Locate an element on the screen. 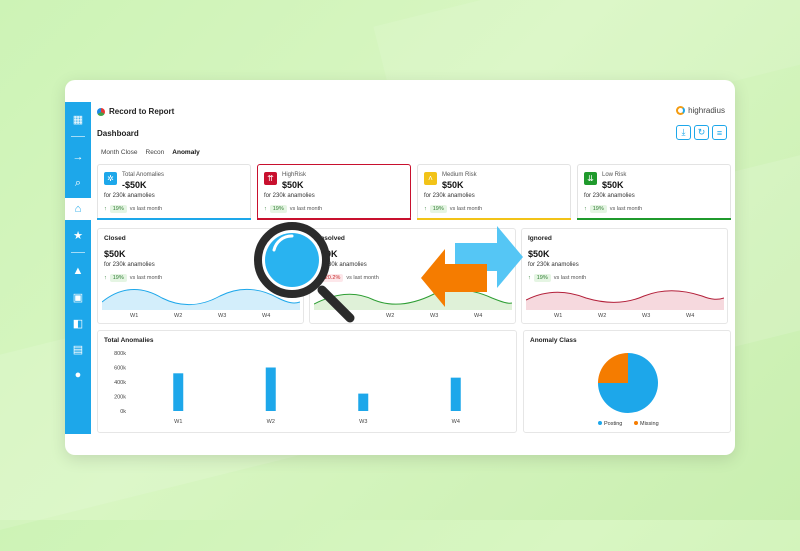  x-tick-label: W1 is located at coordinates (178, 422).